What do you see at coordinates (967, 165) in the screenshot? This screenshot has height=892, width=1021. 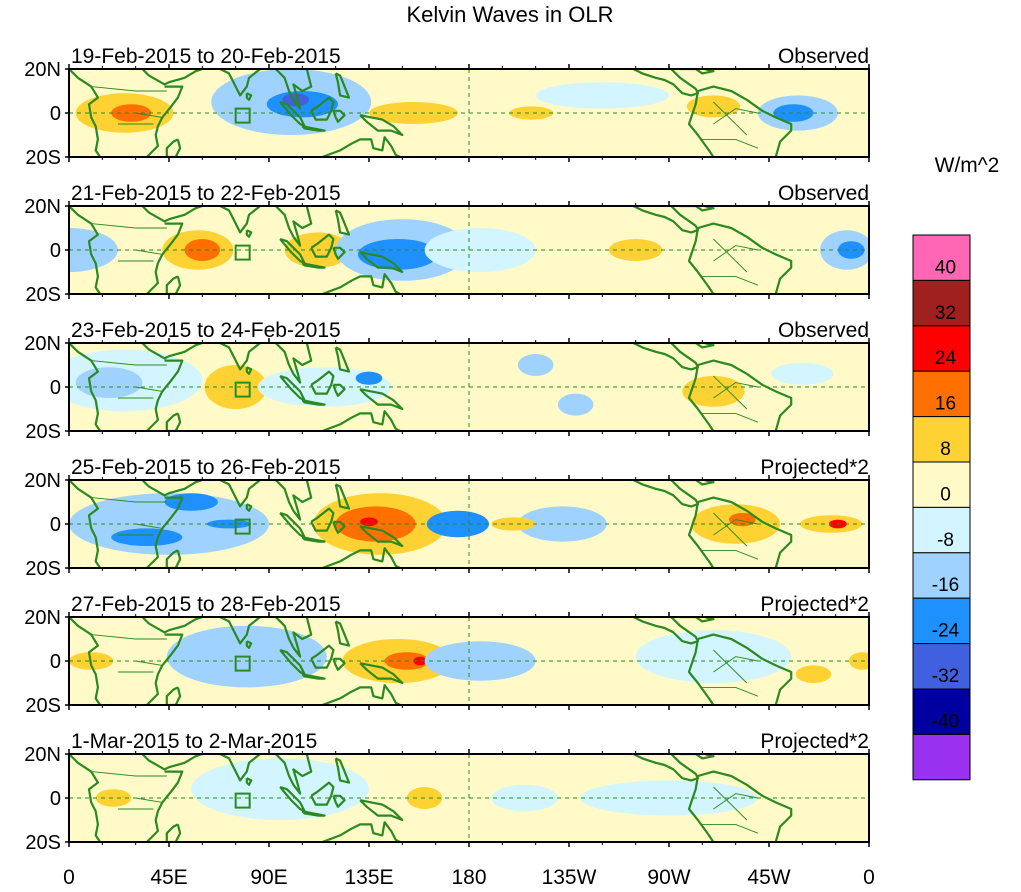 I see `colorbar-units: W/m^2` at bounding box center [967, 165].